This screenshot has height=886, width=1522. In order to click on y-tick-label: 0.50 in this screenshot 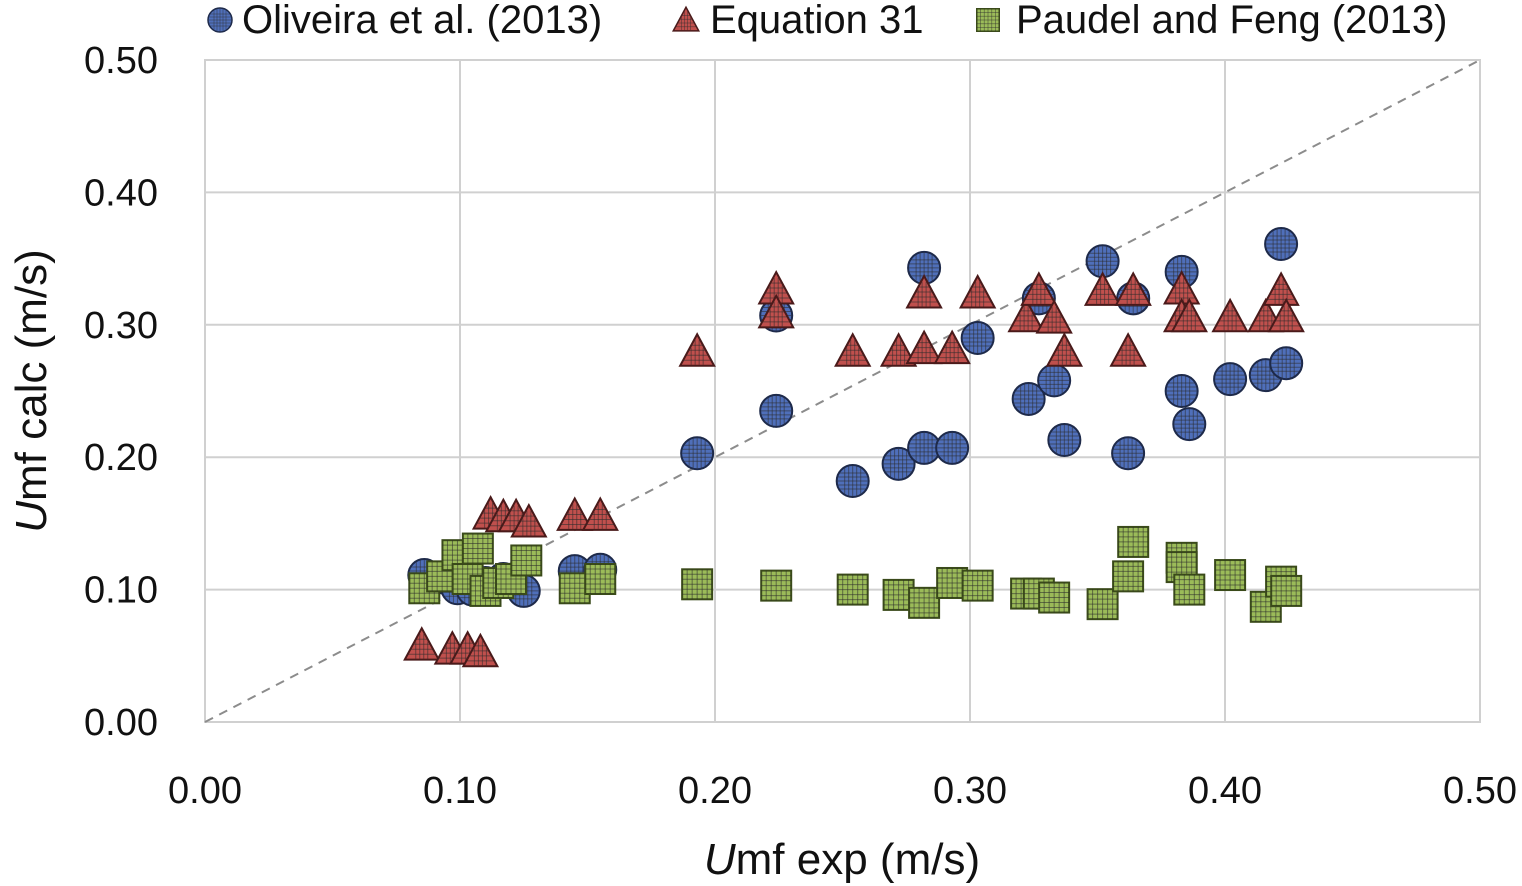, I will do `click(121, 61)`.